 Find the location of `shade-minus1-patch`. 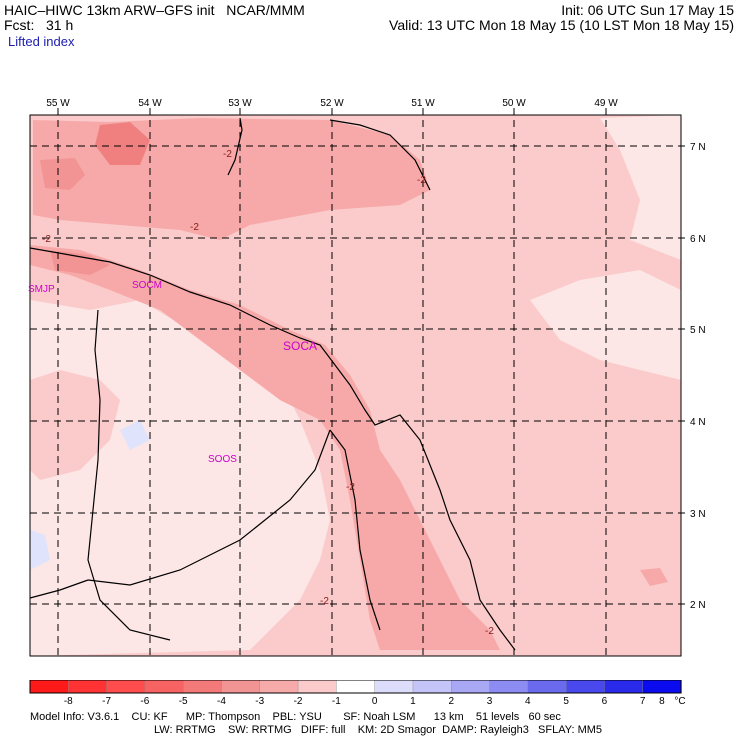

shade-minus1-patch is located at coordinates (75, 425).